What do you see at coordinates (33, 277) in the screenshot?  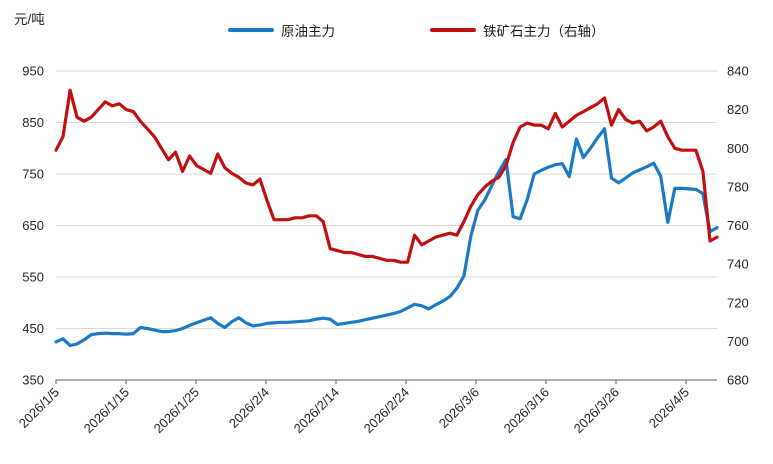 I see `svg-text: 550` at bounding box center [33, 277].